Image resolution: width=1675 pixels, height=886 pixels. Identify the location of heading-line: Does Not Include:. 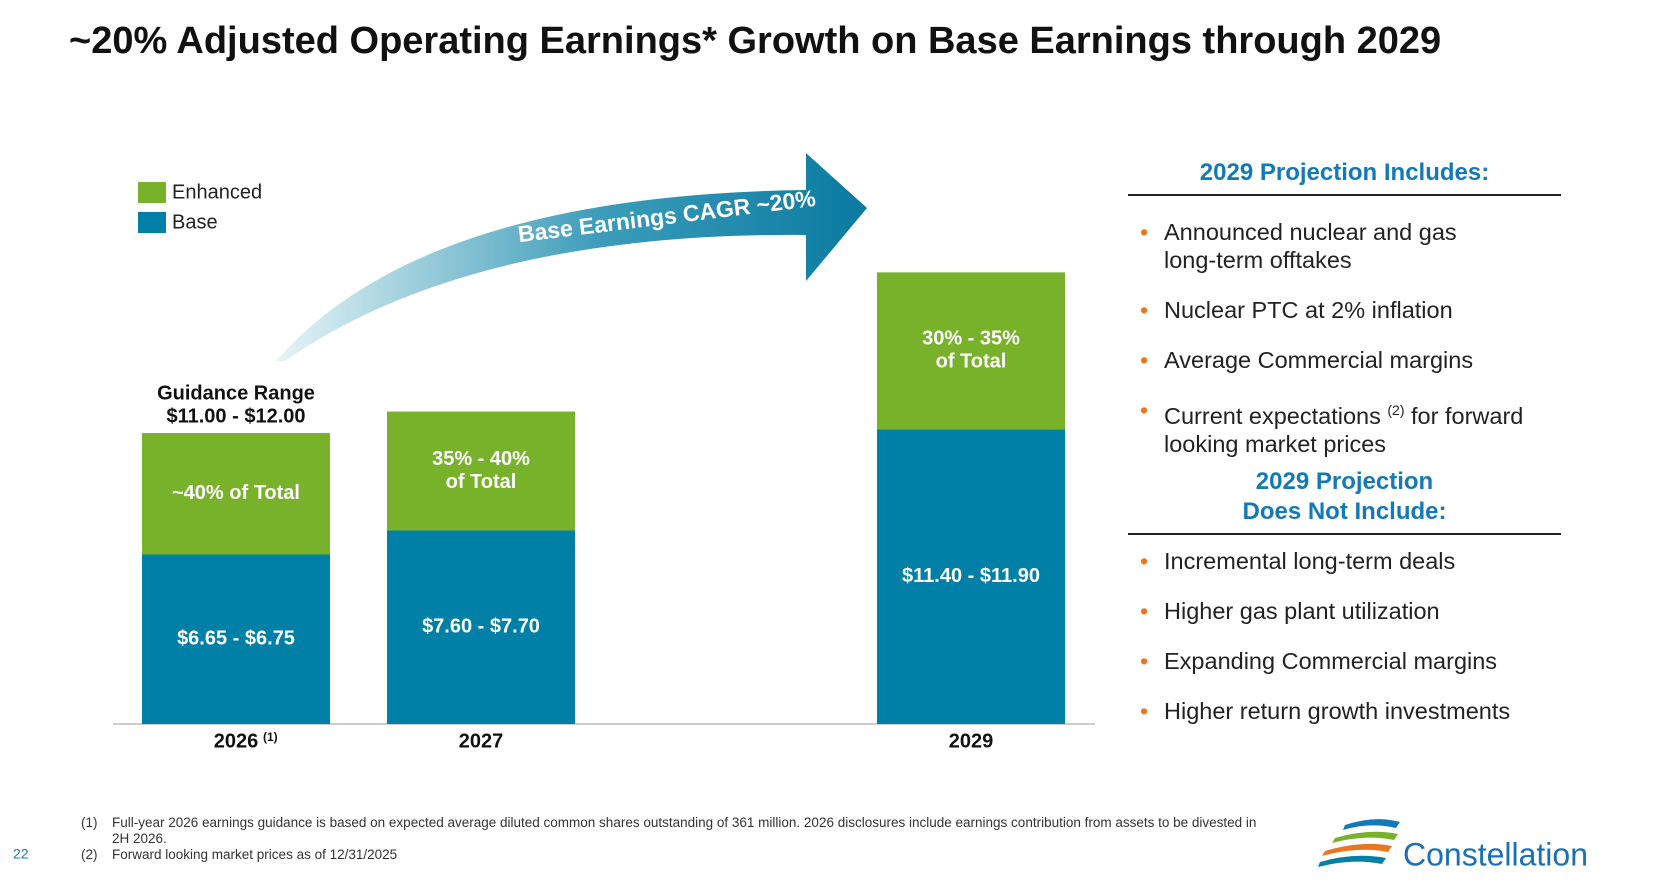
(1344, 511).